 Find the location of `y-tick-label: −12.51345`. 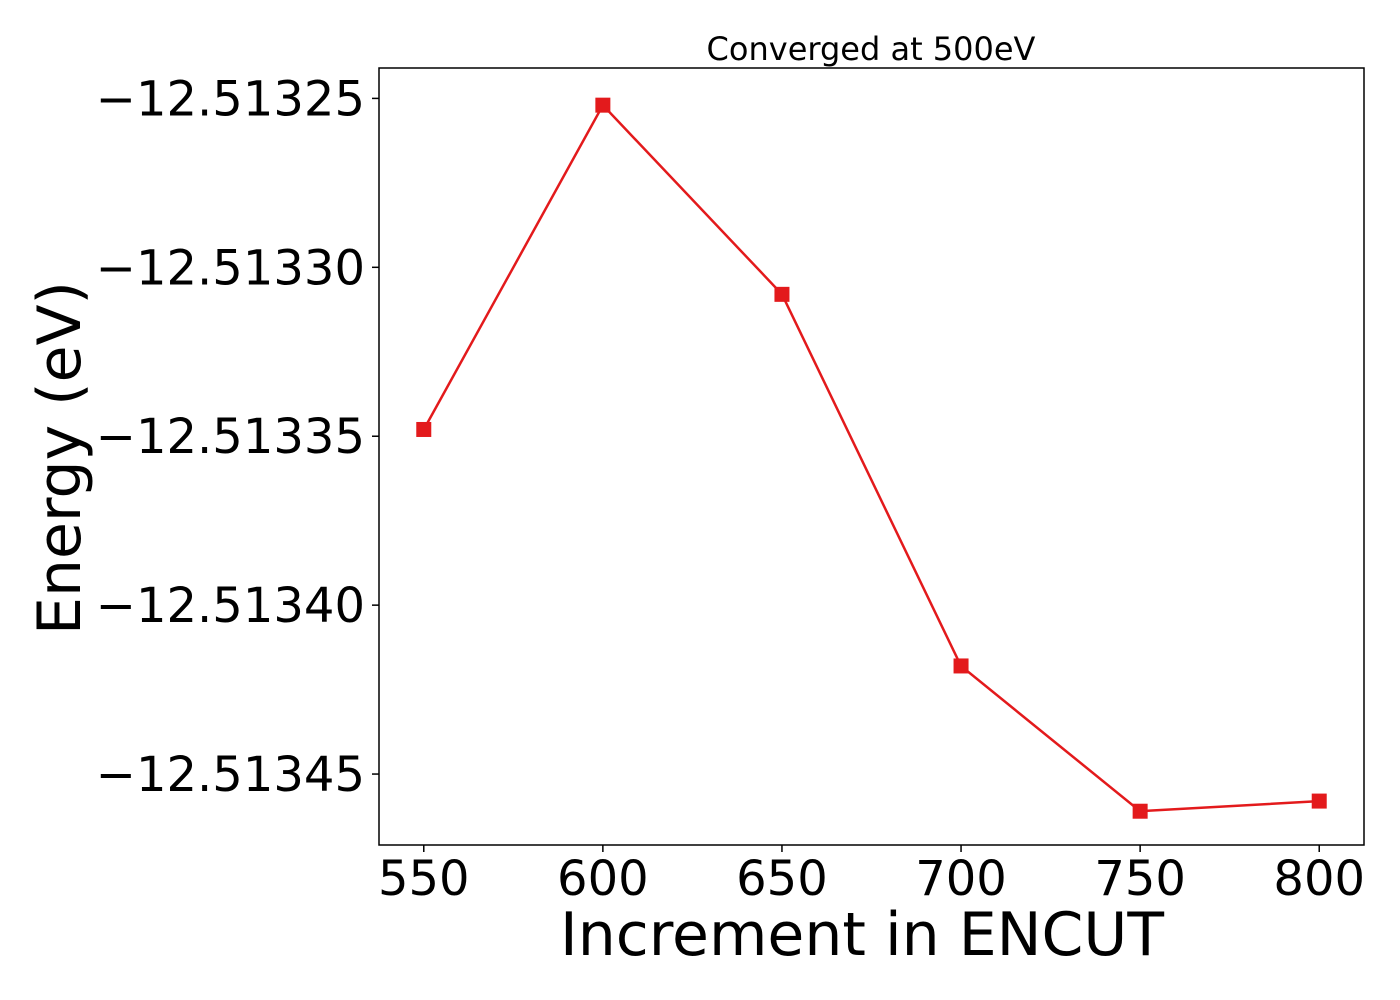

y-tick-label: −12.51345 is located at coordinates (230, 775).